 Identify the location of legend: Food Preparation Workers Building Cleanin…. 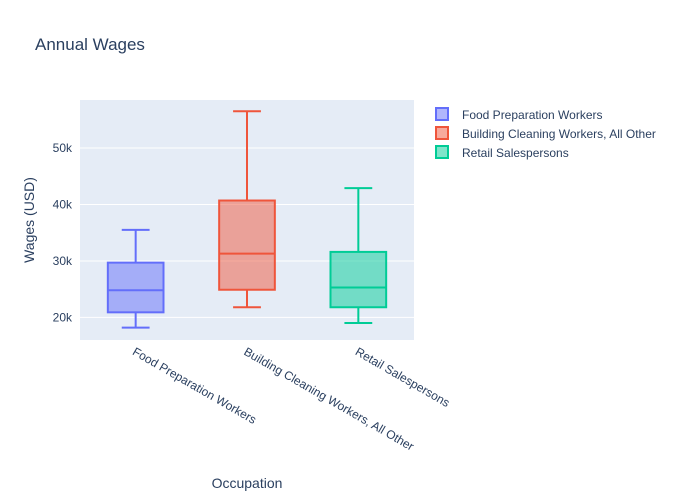
(545, 133).